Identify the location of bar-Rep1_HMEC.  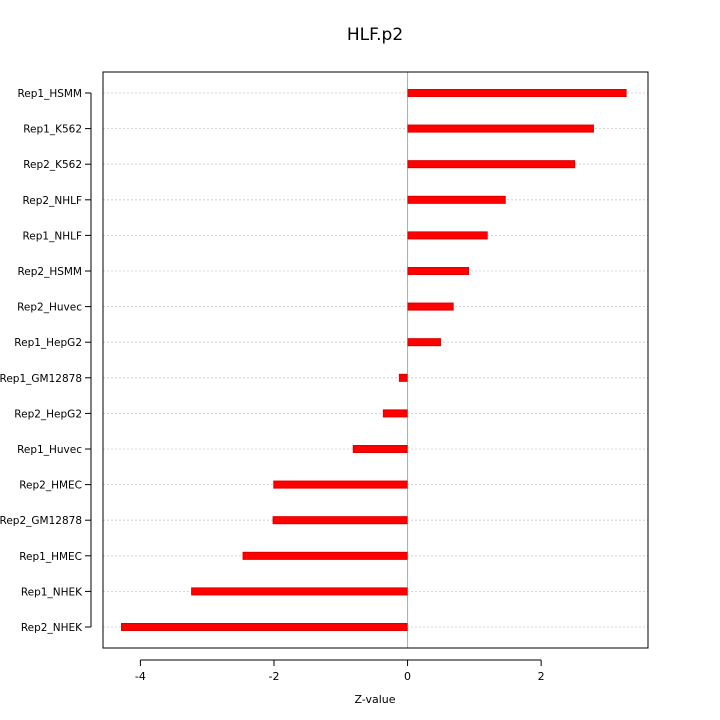
(325, 555).